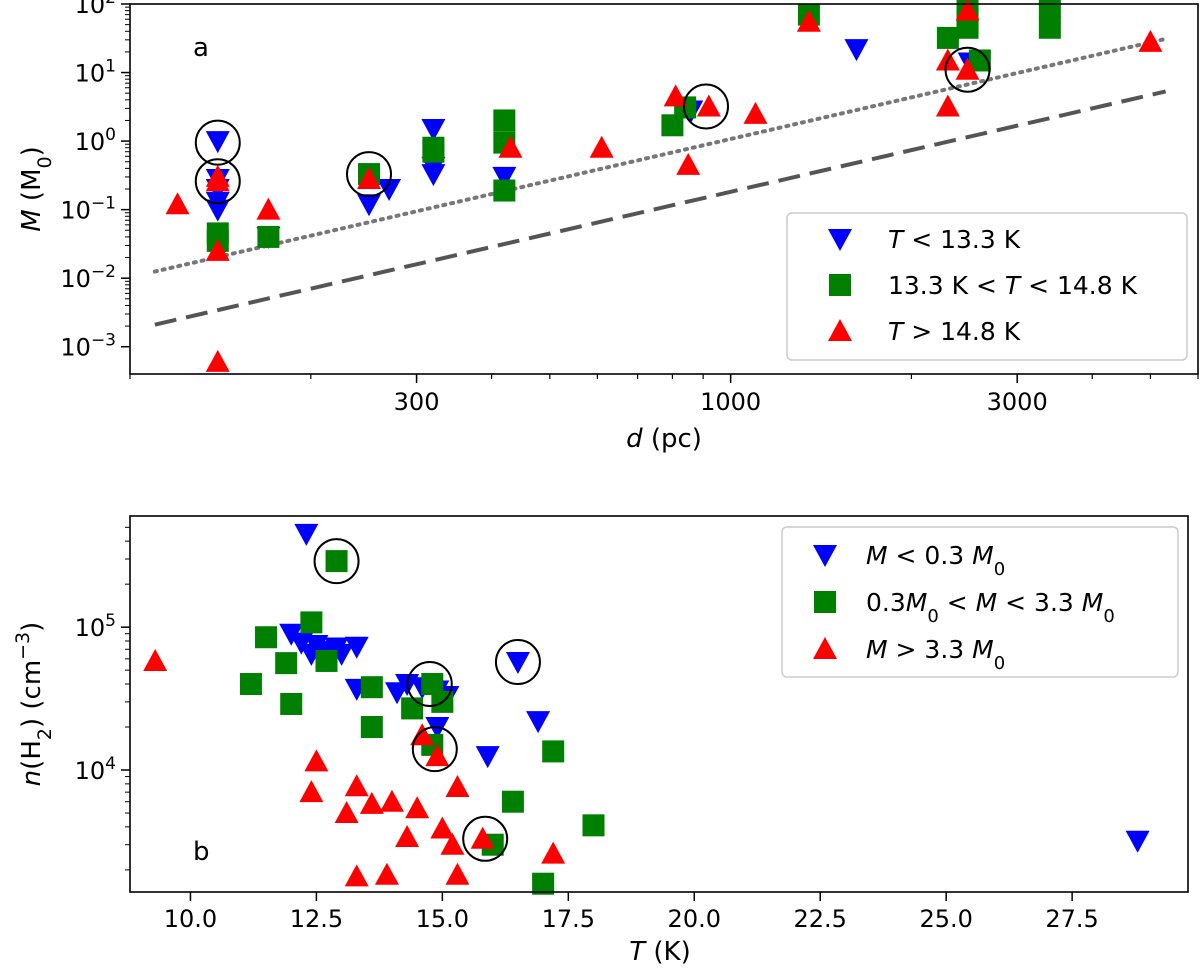 This screenshot has width=1200, height=974. What do you see at coordinates (95, 140) in the screenshot?
I see `panel-a-y-tick-label-4: 10⁰` at bounding box center [95, 140].